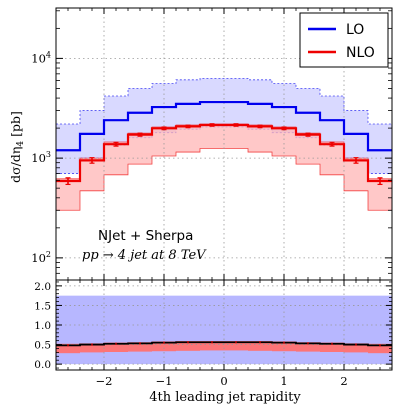 The width and height of the screenshot is (407, 407). What do you see at coordinates (42, 306) in the screenshot?
I see `ratio-y-tick-label: 1.5` at bounding box center [42, 306].